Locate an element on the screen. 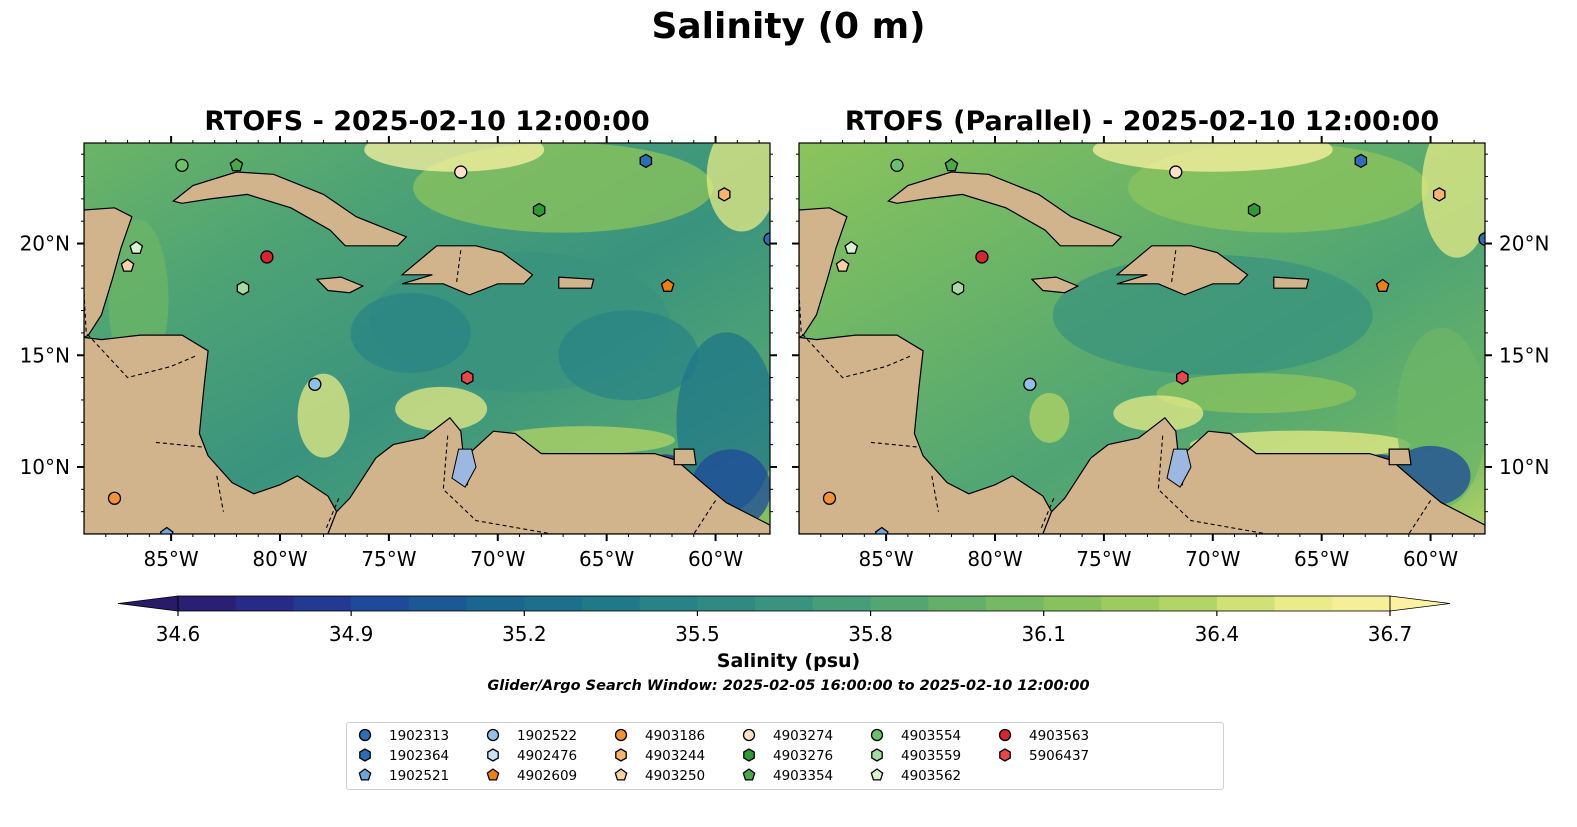 Image resolution: width=1577 pixels, height=827 pixels. legend-label: 4903250 is located at coordinates (675, 776).